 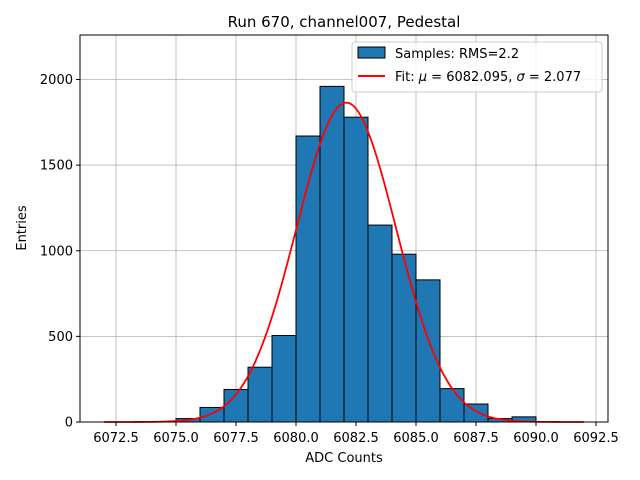 I want to click on legend-histogram-swatch, so click(x=371, y=52).